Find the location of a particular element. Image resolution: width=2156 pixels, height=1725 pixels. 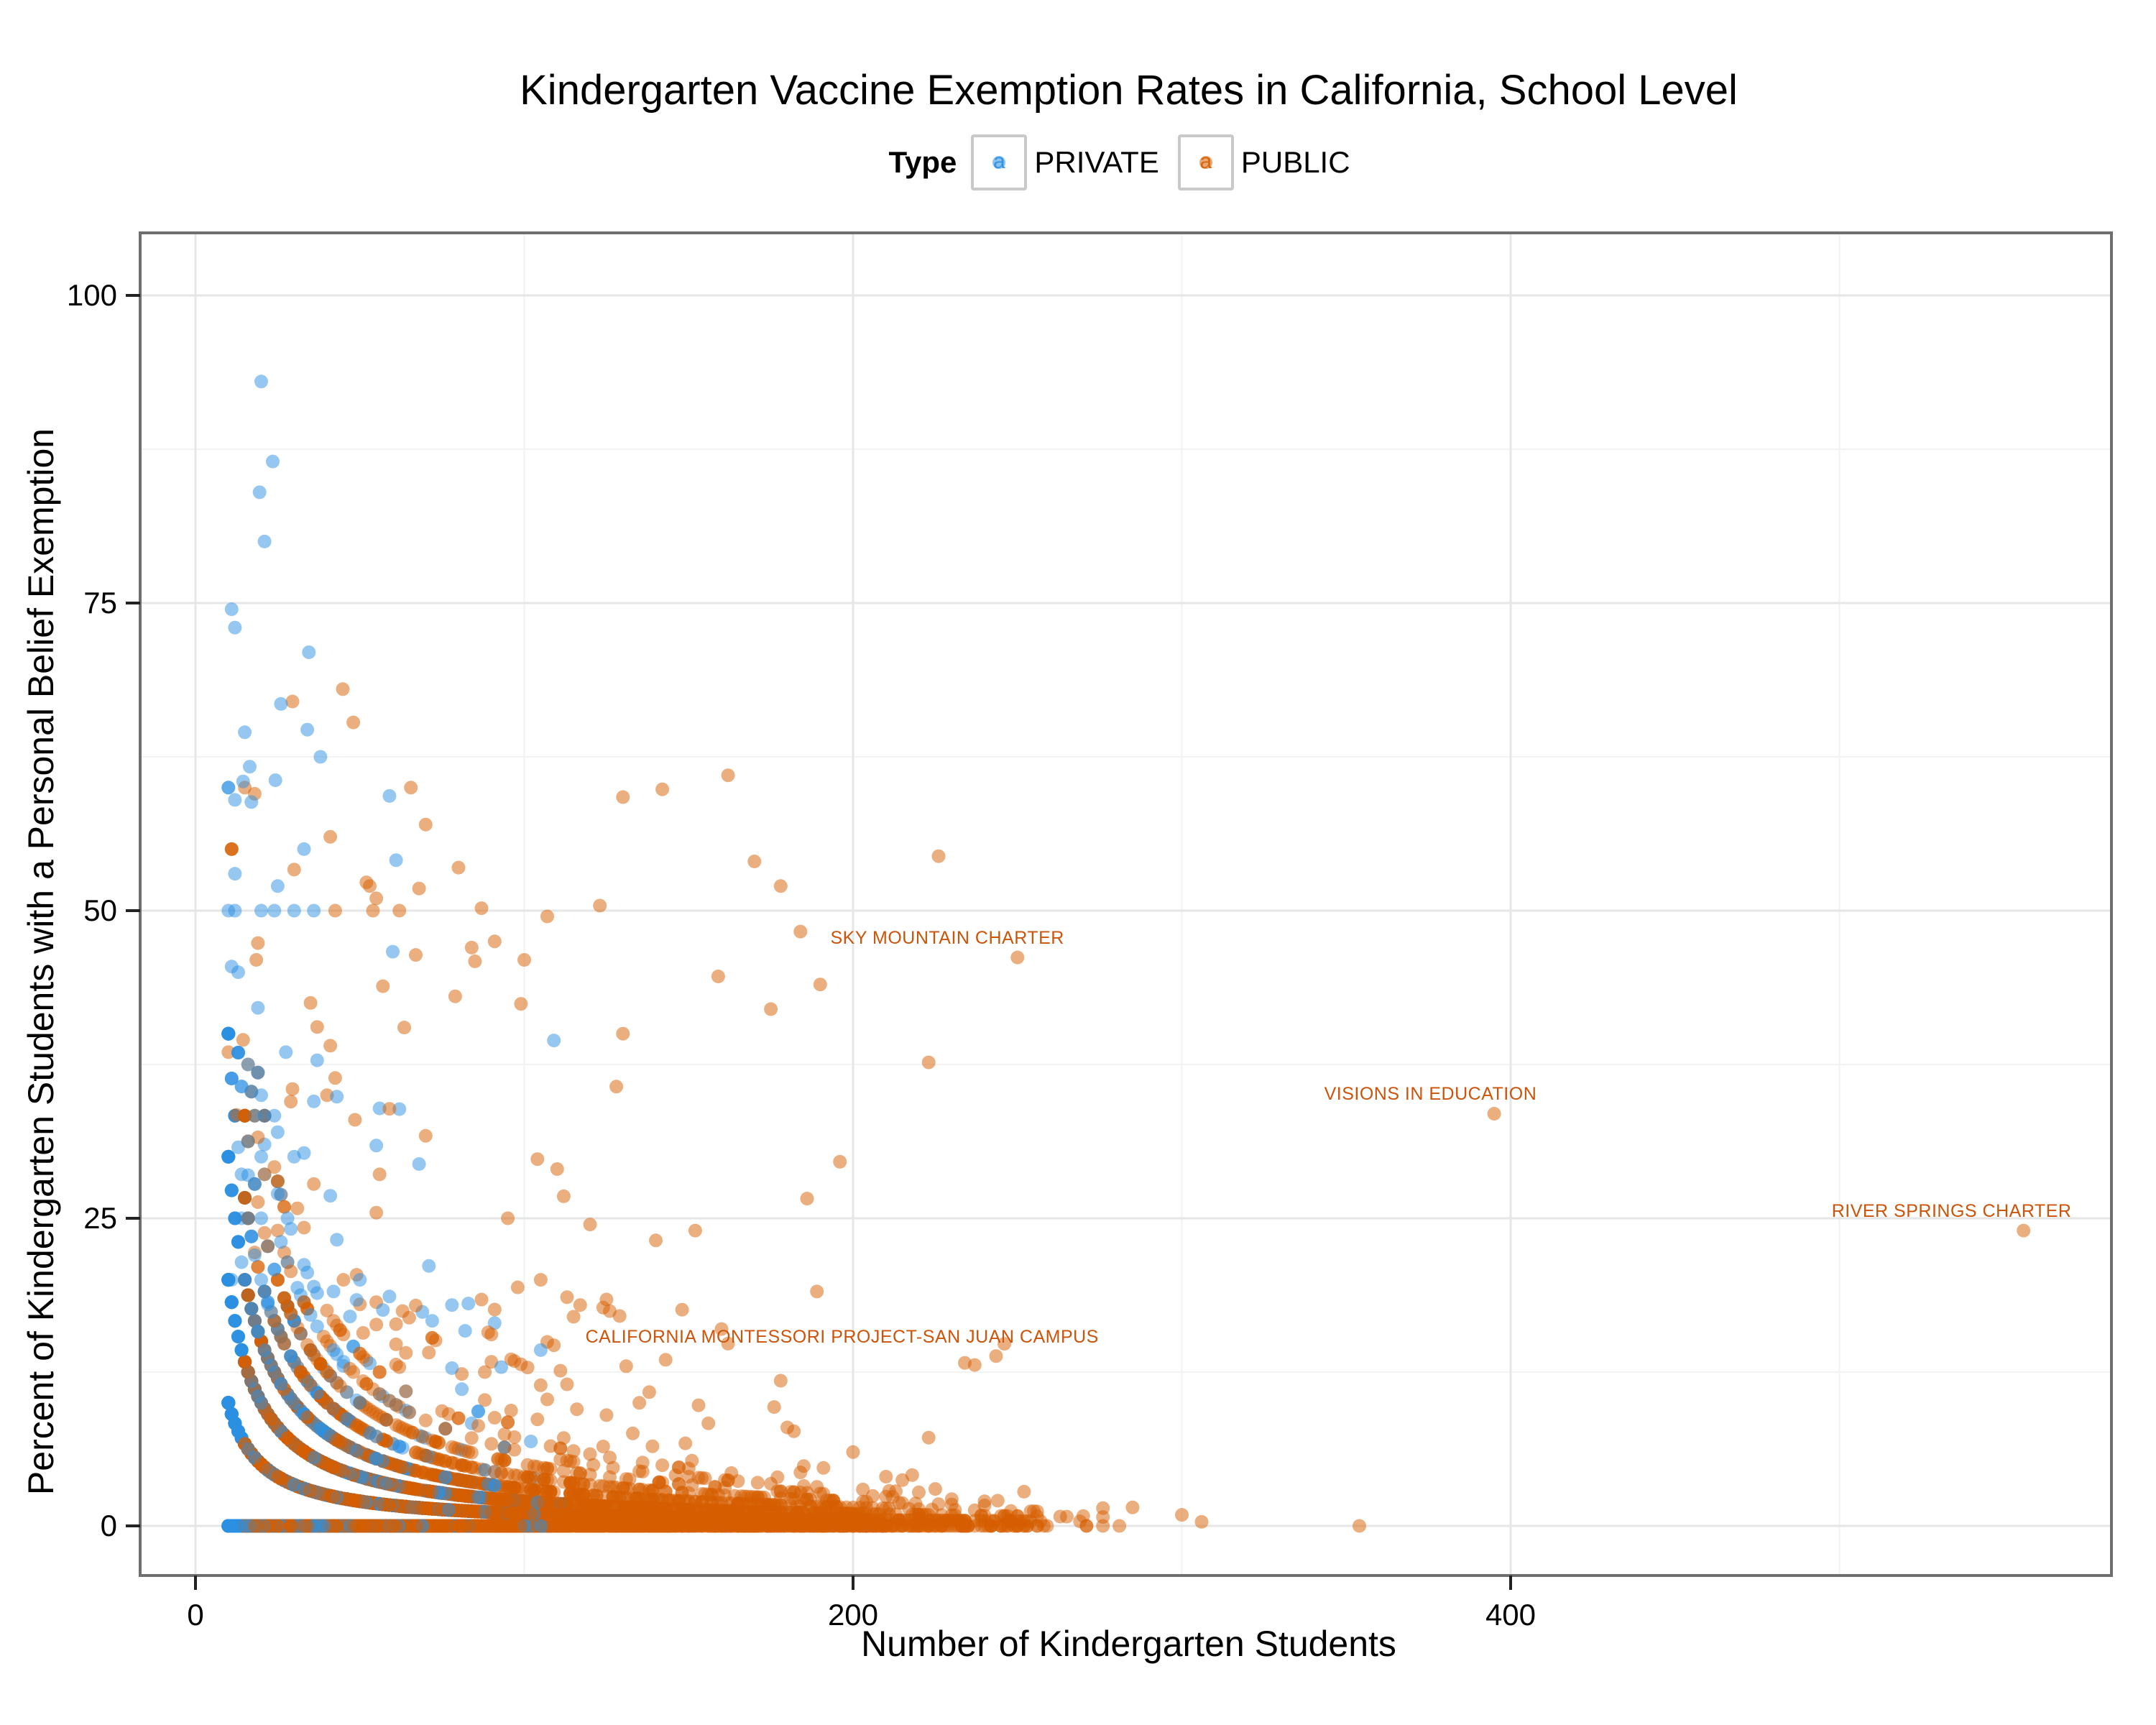

x-tick-label-0: 0 is located at coordinates (195, 1615).